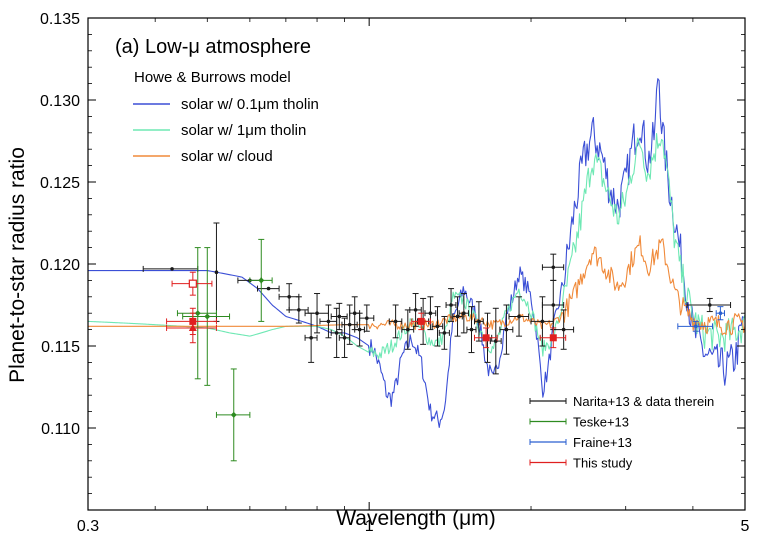  What do you see at coordinates (603, 463) in the screenshot?
I see `legend-label: This study` at bounding box center [603, 463].